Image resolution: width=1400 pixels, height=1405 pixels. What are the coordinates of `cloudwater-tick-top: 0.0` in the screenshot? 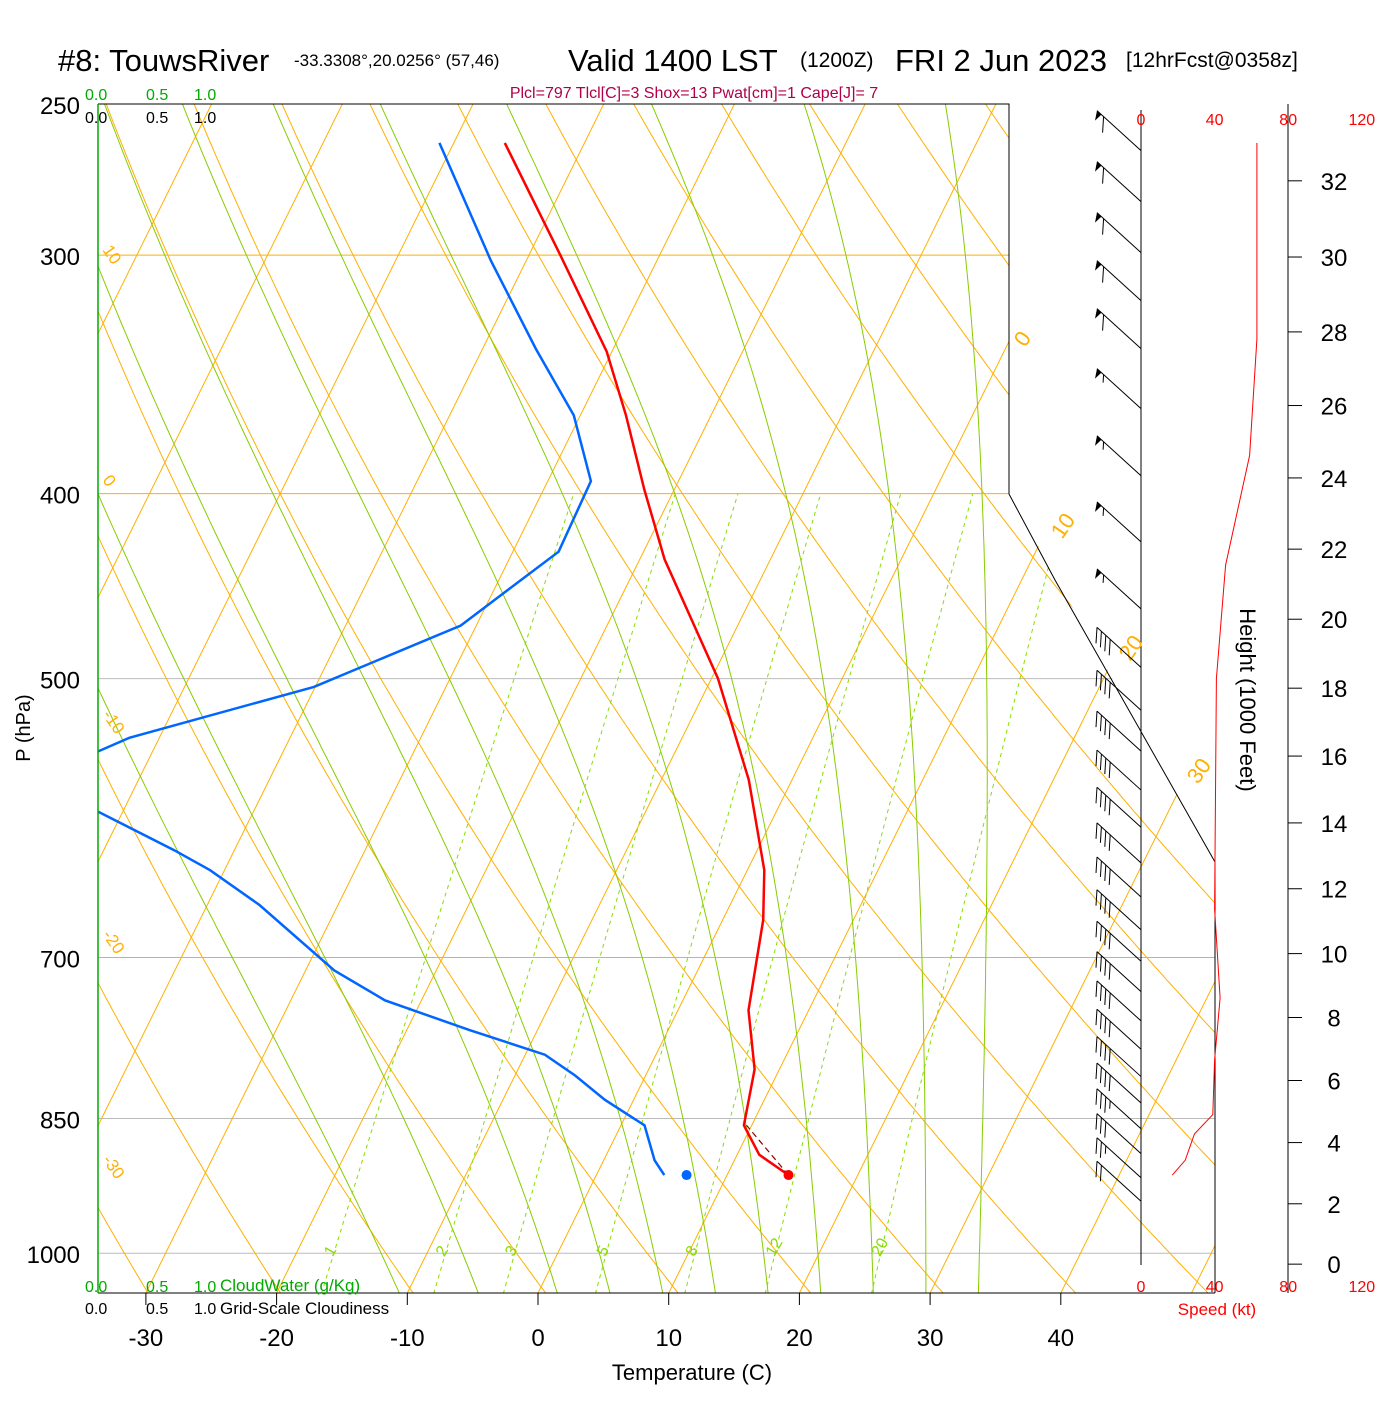 It's located at (96, 95).